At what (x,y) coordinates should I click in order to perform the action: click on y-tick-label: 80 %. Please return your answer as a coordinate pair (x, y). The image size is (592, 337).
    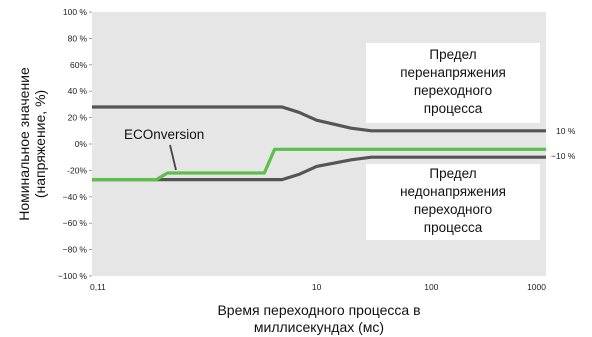
    Looking at the image, I should click on (78, 38).